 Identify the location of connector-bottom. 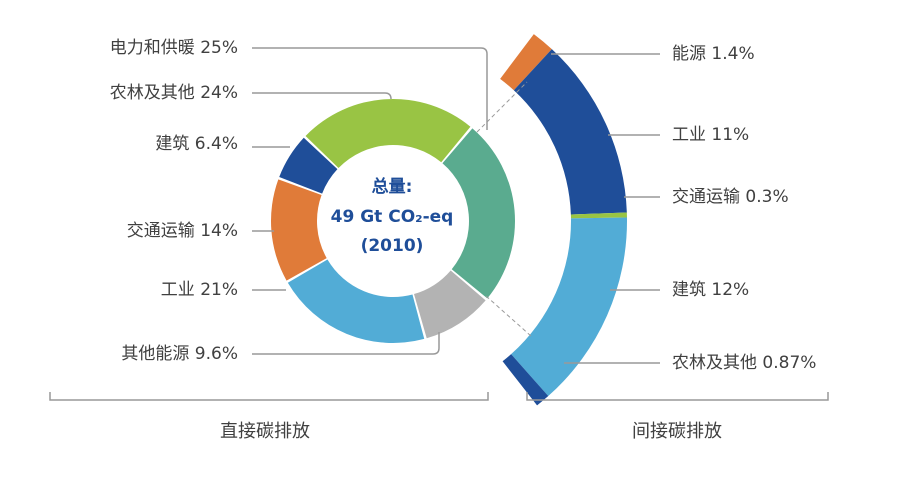
(508, 316).